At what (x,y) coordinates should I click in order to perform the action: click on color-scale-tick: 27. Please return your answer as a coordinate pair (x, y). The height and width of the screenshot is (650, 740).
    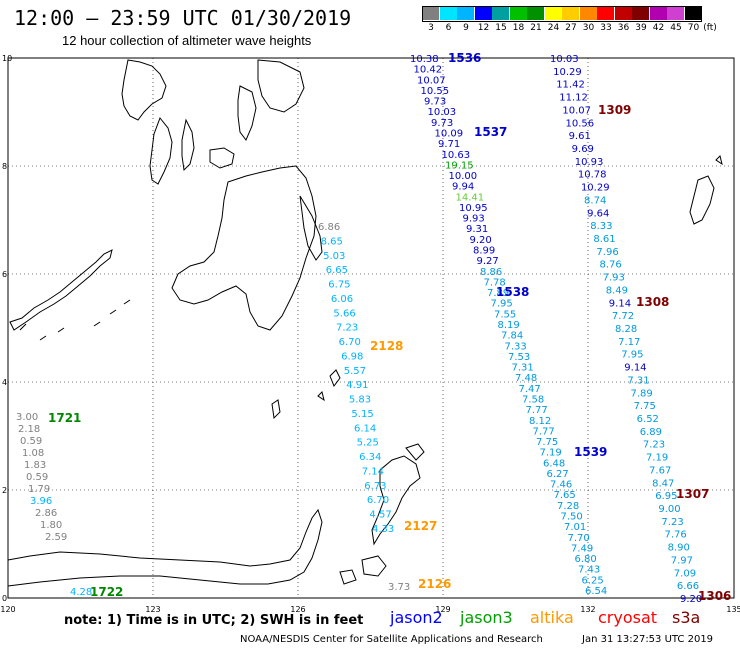
    Looking at the image, I should click on (571, 28).